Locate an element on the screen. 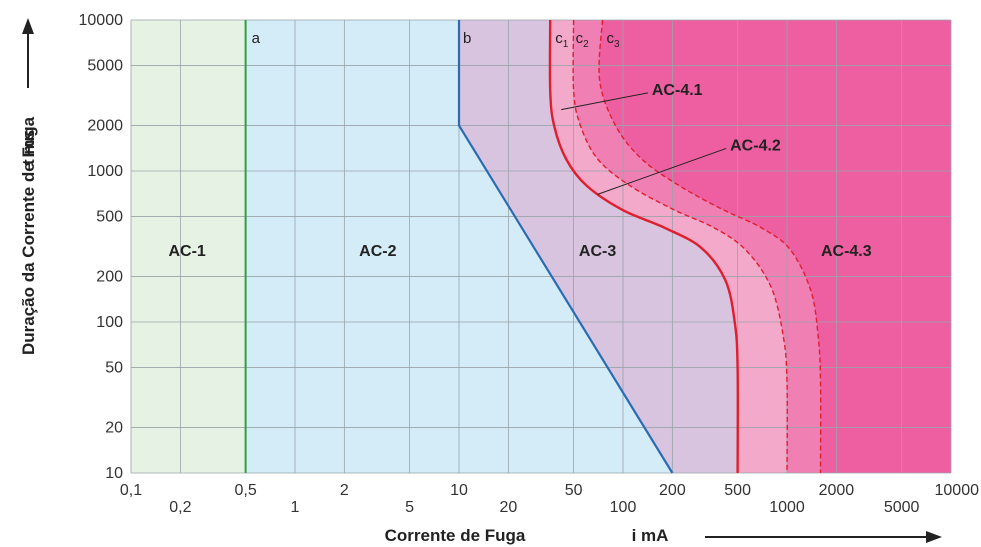 The image size is (981, 547). y-tick-label: 5000 is located at coordinates (105, 65).